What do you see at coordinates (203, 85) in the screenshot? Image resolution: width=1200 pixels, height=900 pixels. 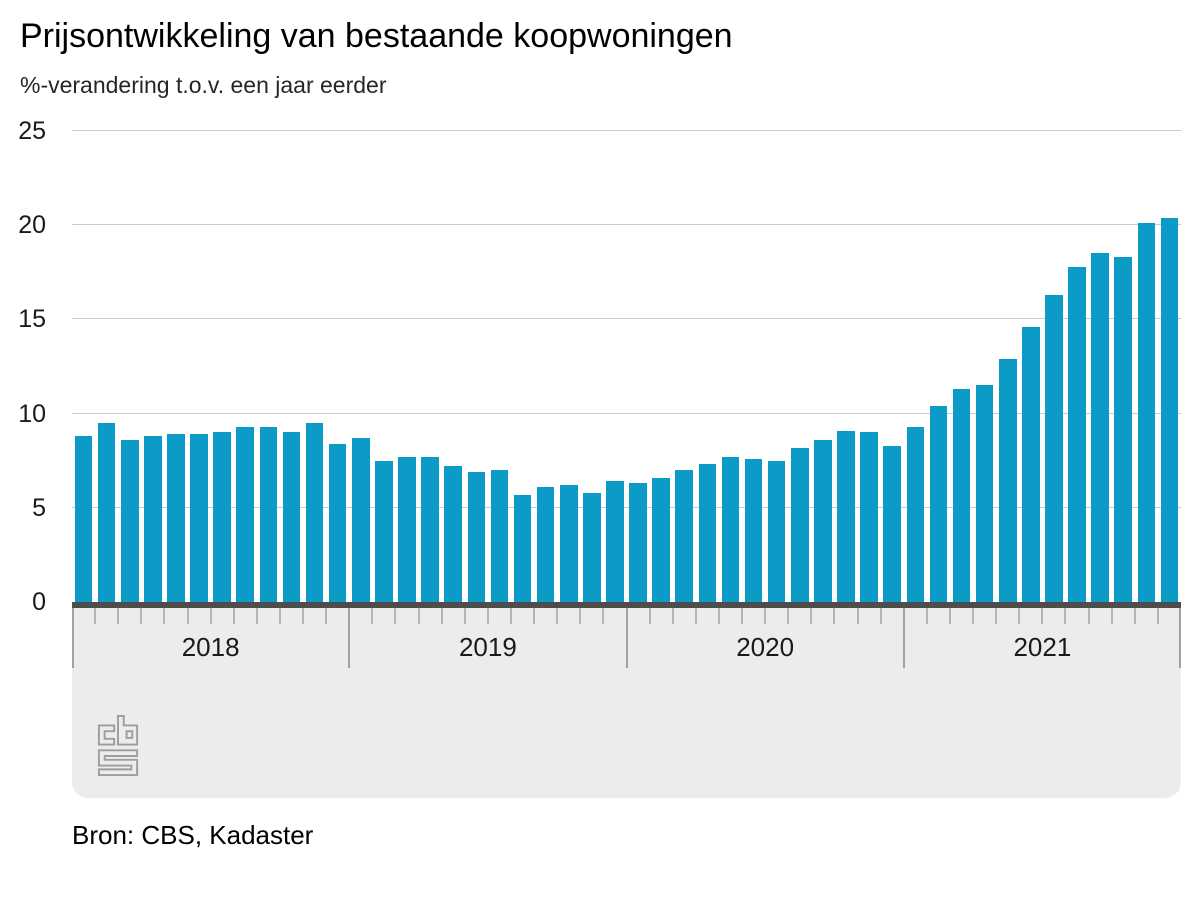 I see `chart-subtitle: %-verandering t.o.v. een jaar eerder` at bounding box center [203, 85].